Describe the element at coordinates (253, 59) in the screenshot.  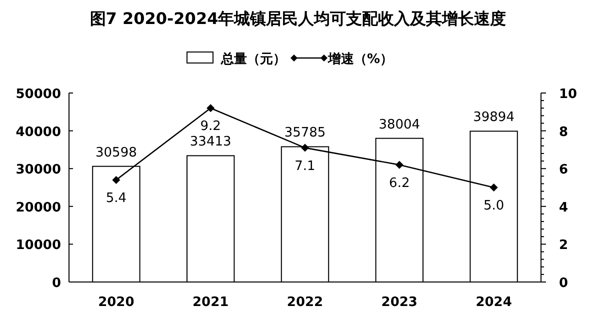
I see `legend-label: 总量（元）` at that location.